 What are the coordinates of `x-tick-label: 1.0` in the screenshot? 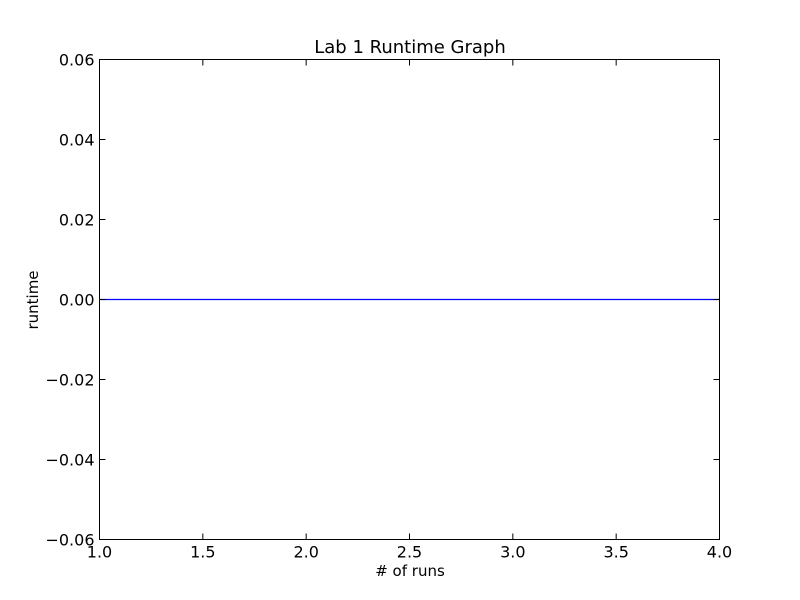 It's located at (99, 552).